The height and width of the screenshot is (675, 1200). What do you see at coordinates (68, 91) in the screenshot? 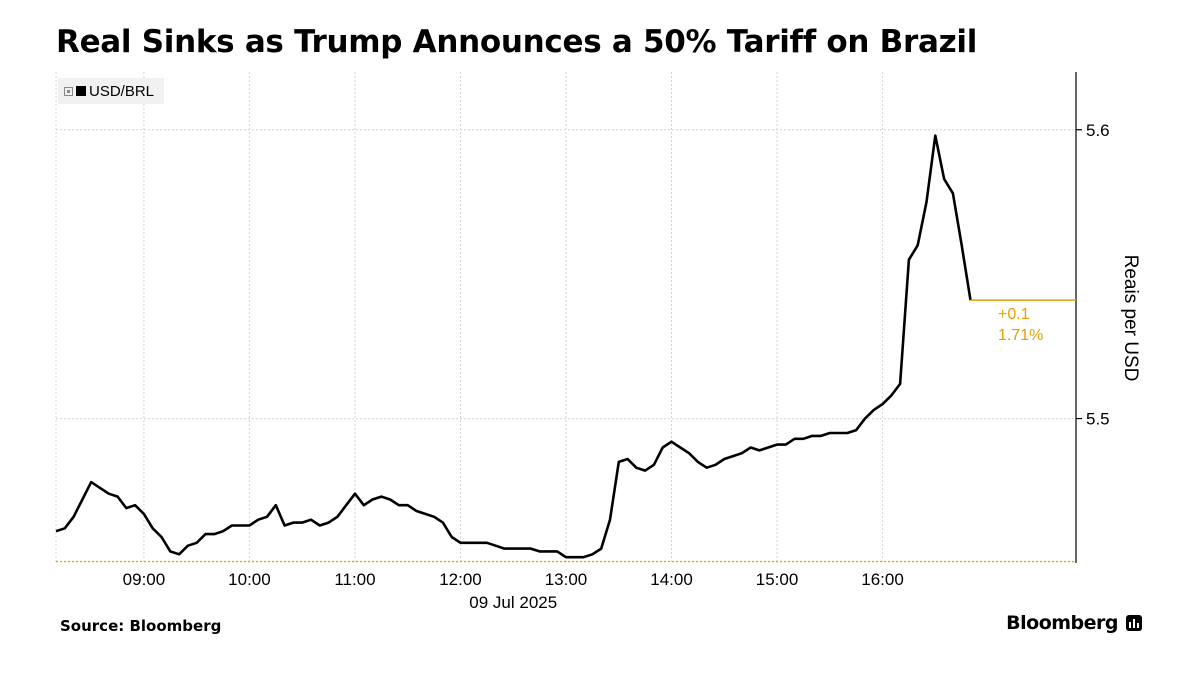
I see `legend-toggle-icon` at bounding box center [68, 91].